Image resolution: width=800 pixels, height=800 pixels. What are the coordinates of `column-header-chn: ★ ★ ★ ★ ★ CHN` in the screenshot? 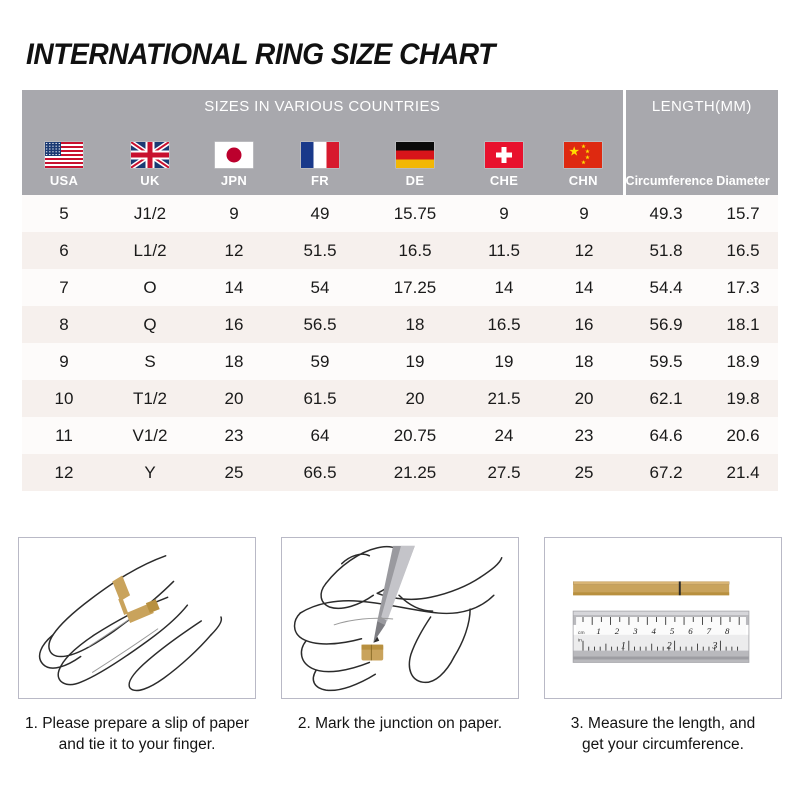 It's located at (585, 159).